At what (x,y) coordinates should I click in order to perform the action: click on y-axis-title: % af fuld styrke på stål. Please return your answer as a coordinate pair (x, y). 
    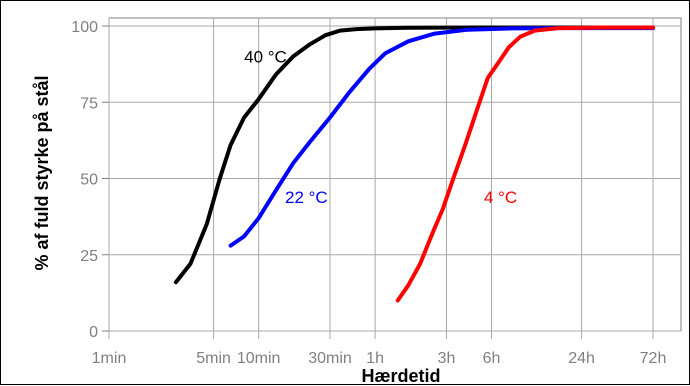
    Looking at the image, I should click on (42, 172).